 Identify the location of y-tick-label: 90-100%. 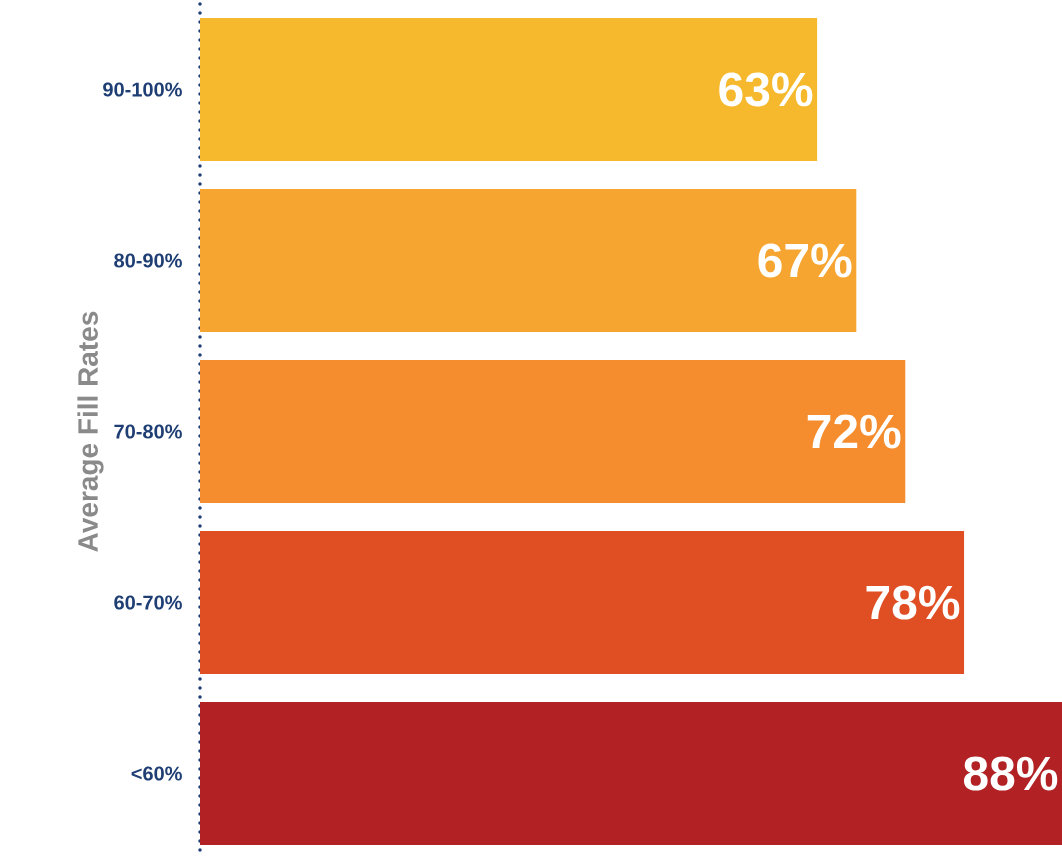
(142, 89).